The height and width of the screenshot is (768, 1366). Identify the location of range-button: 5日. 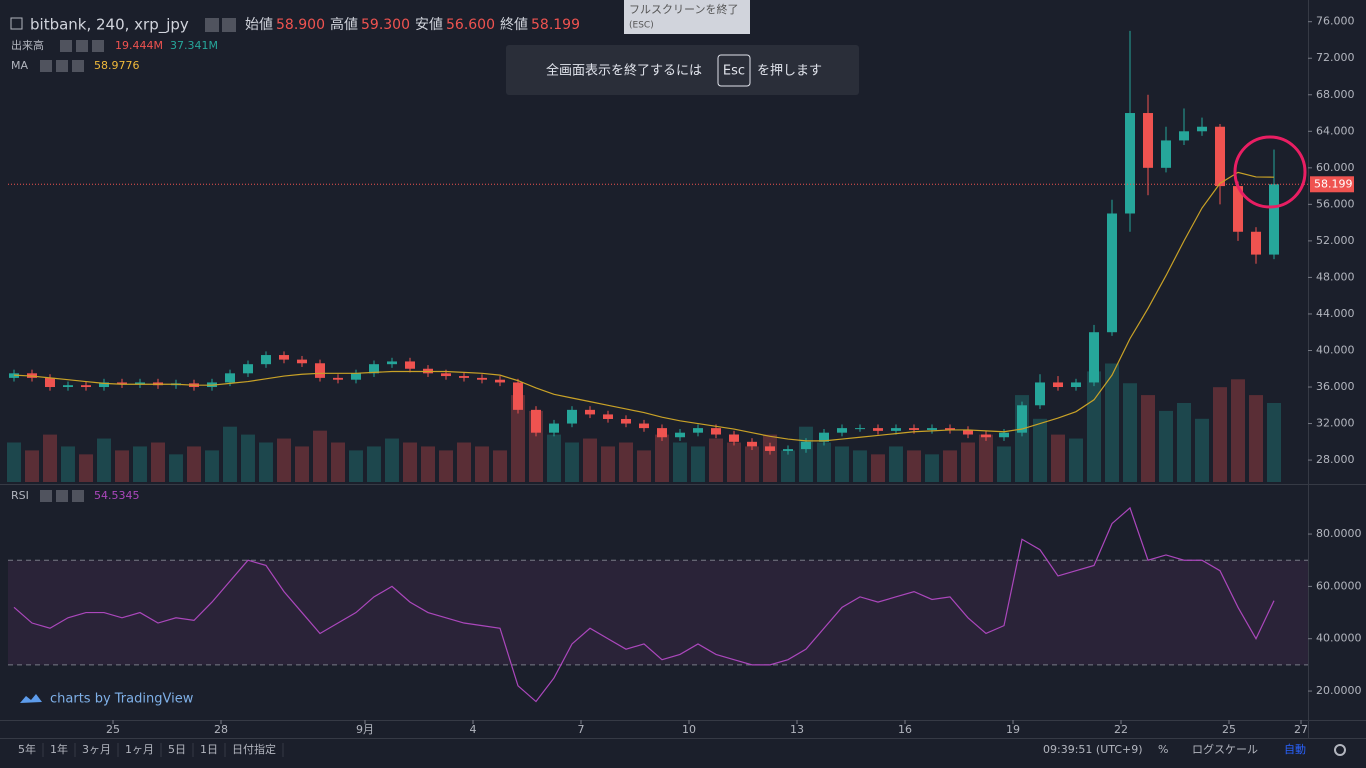
(177, 749).